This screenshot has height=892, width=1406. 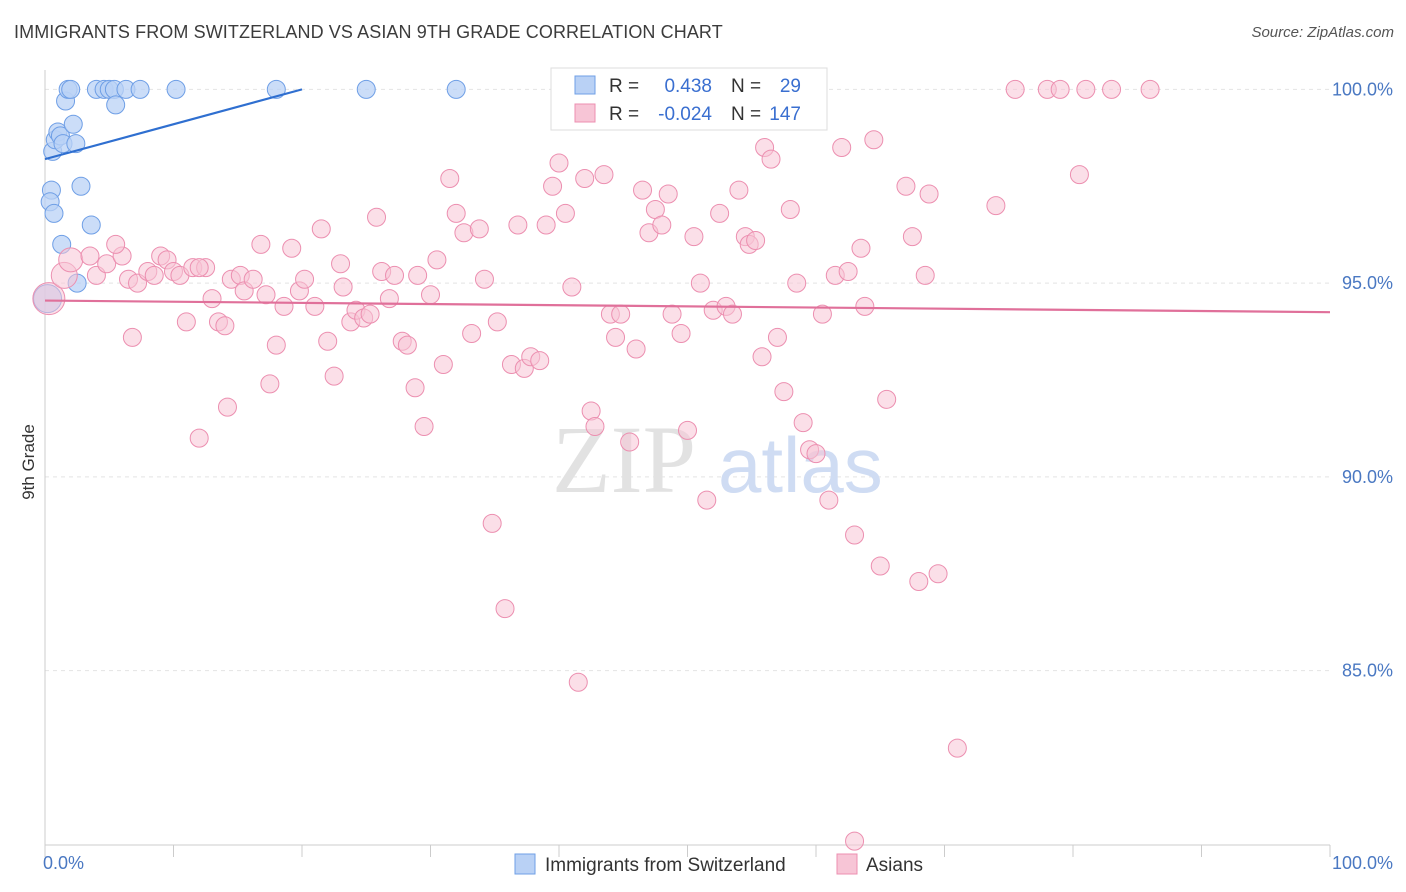 I want to click on legend-box, so click(x=689, y=99).